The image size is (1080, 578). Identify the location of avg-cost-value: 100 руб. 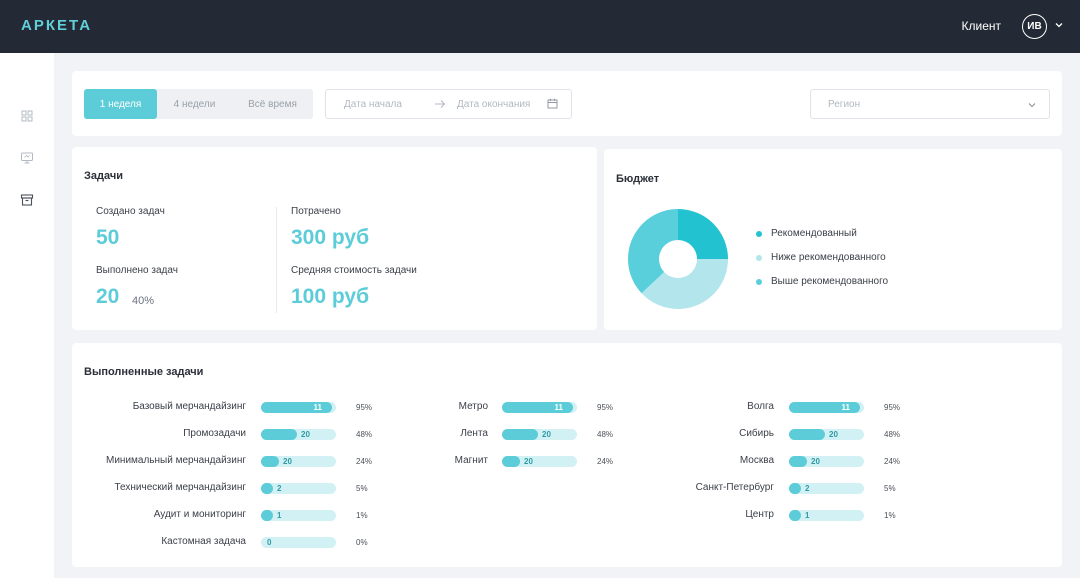
(330, 296).